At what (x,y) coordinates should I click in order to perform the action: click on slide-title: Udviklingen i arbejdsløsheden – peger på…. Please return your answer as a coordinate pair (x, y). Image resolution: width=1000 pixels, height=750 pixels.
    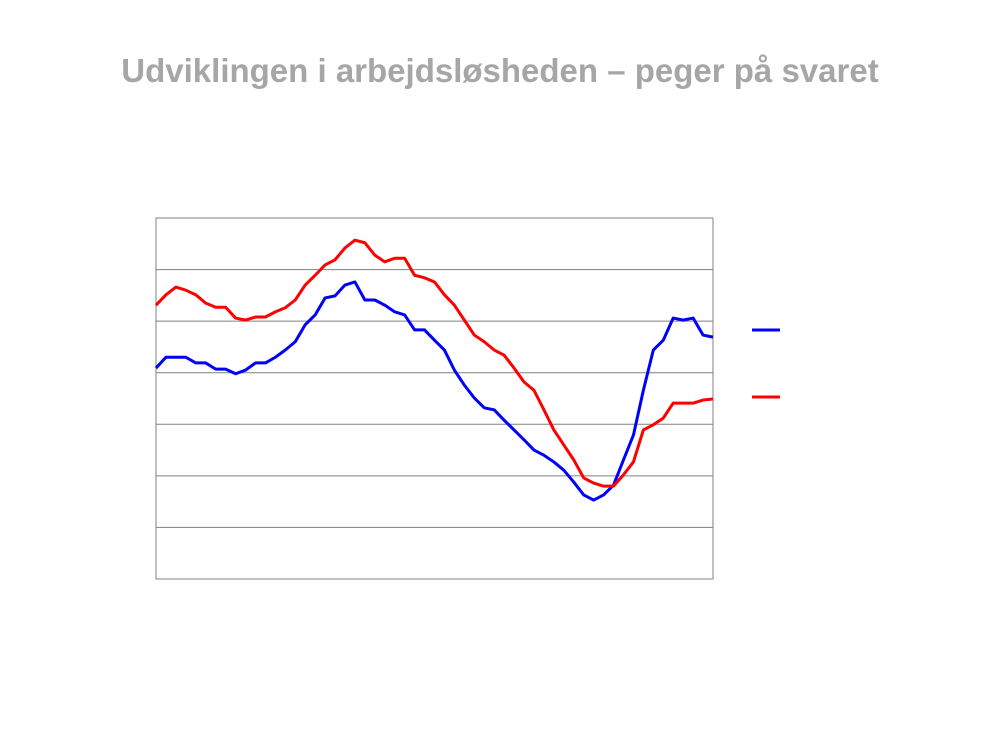
    Looking at the image, I should click on (500, 70).